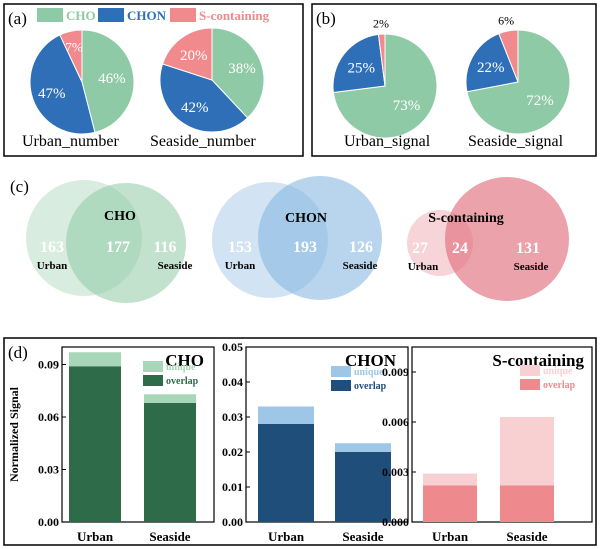 The width and height of the screenshot is (600, 549). Describe the element at coordinates (460, 248) in the screenshot. I see `venn-count-overlap: 24` at that location.